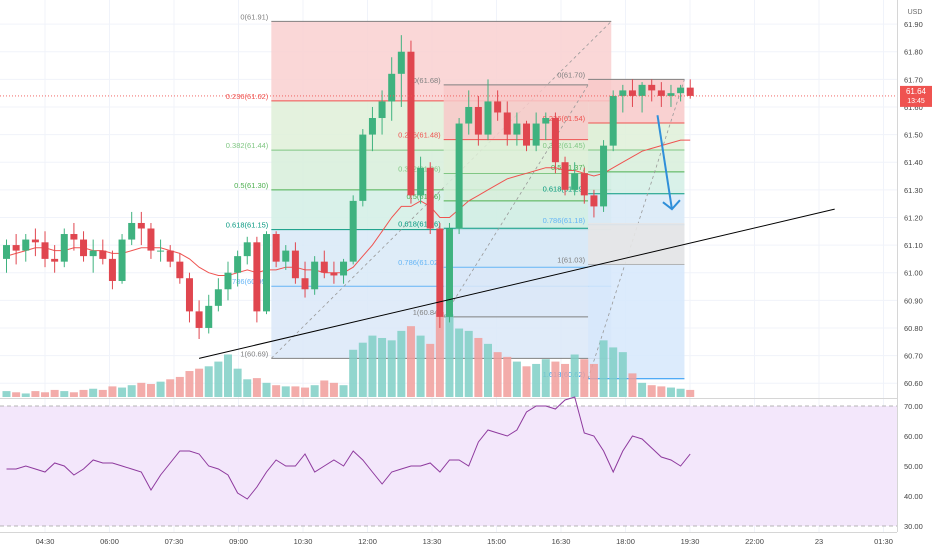  What do you see at coordinates (254, 353) in the screenshot?
I see `fib-level-label: 1(60.69)` at bounding box center [254, 353].